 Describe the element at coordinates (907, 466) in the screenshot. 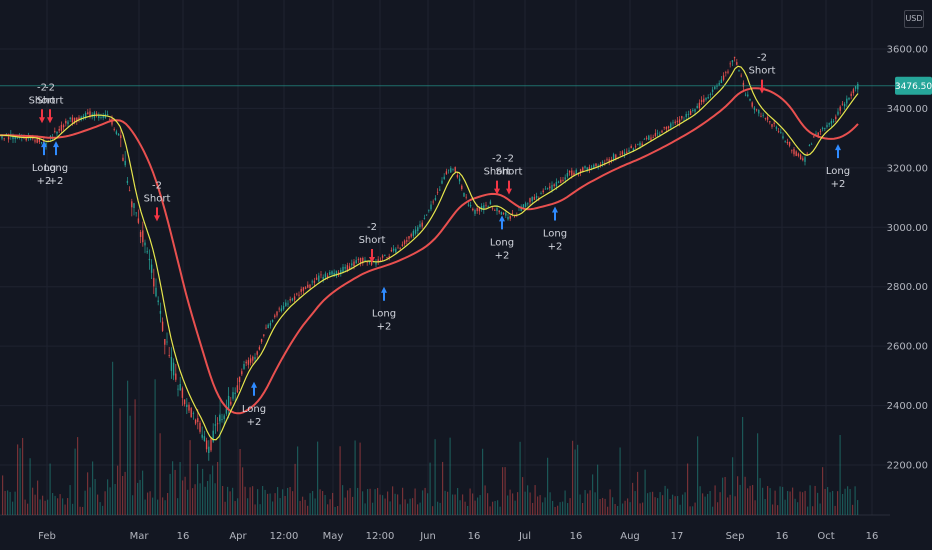

I see `y-tick-label: 2200.00` at that location.